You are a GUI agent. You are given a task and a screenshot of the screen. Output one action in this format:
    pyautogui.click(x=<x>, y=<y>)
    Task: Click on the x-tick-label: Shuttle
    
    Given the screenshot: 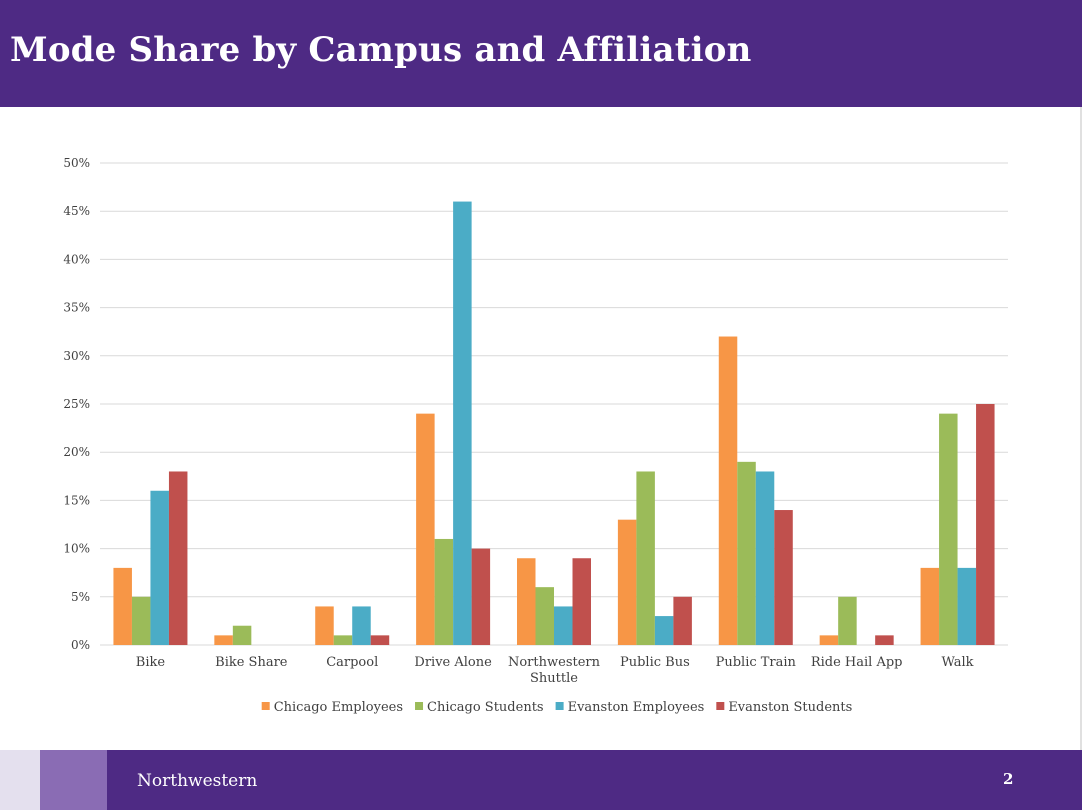 What is the action you would take?
    pyautogui.click(x=554, y=678)
    